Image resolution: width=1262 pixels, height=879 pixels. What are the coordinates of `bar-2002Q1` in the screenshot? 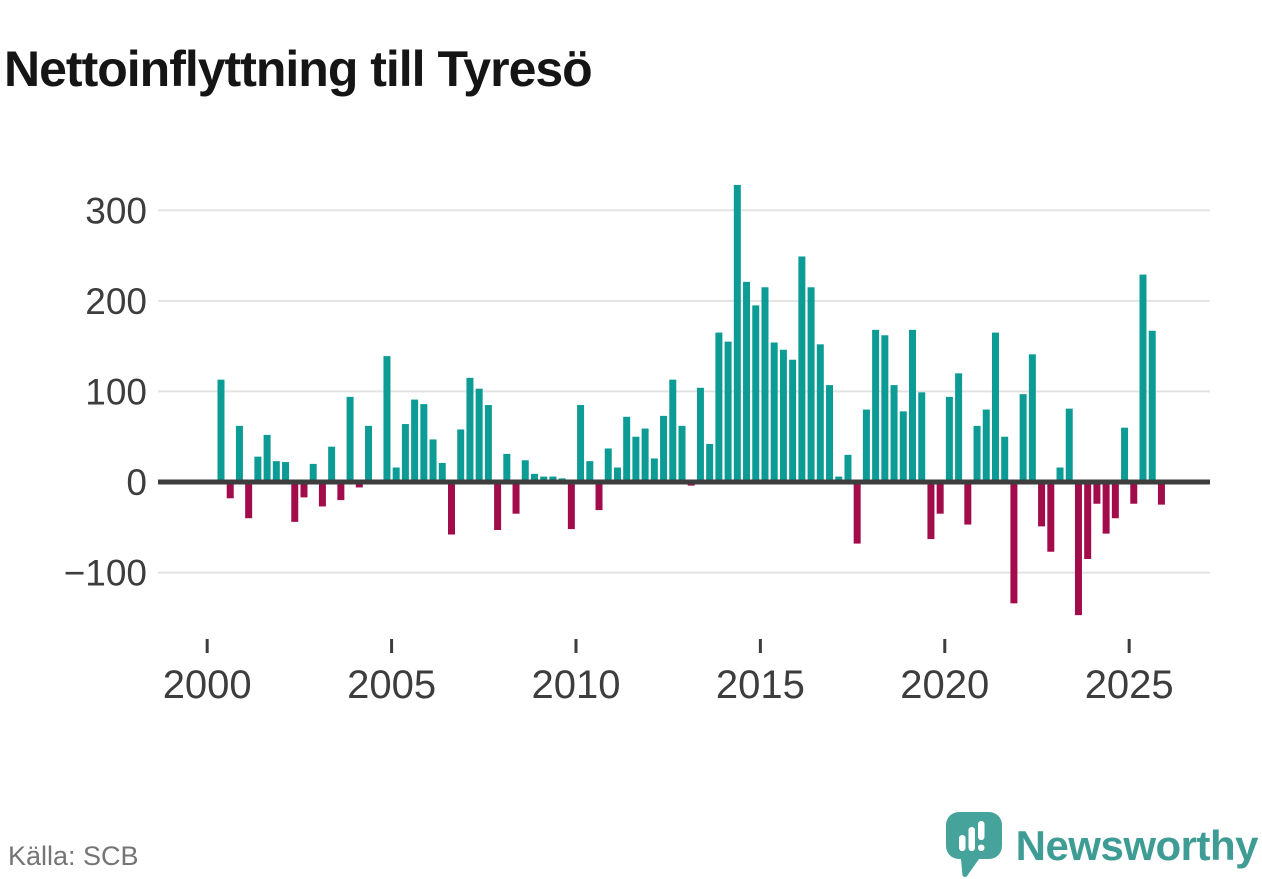 It's located at (286, 472).